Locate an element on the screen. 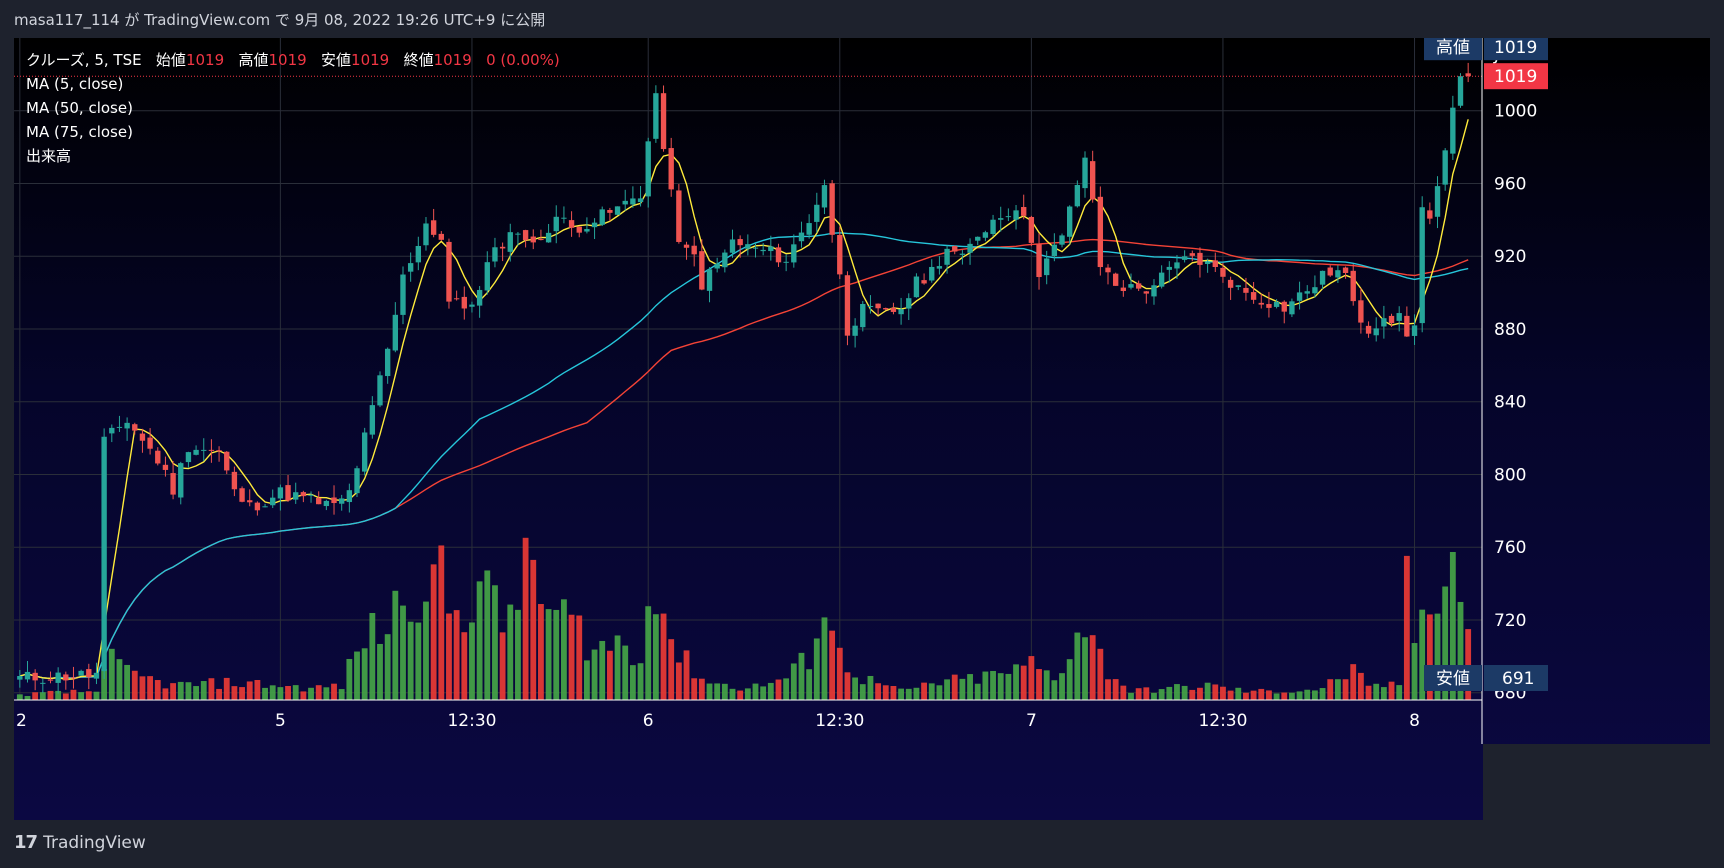 This screenshot has width=1724, height=868. legend-ma75: MA (75, close) is located at coordinates (79, 132).